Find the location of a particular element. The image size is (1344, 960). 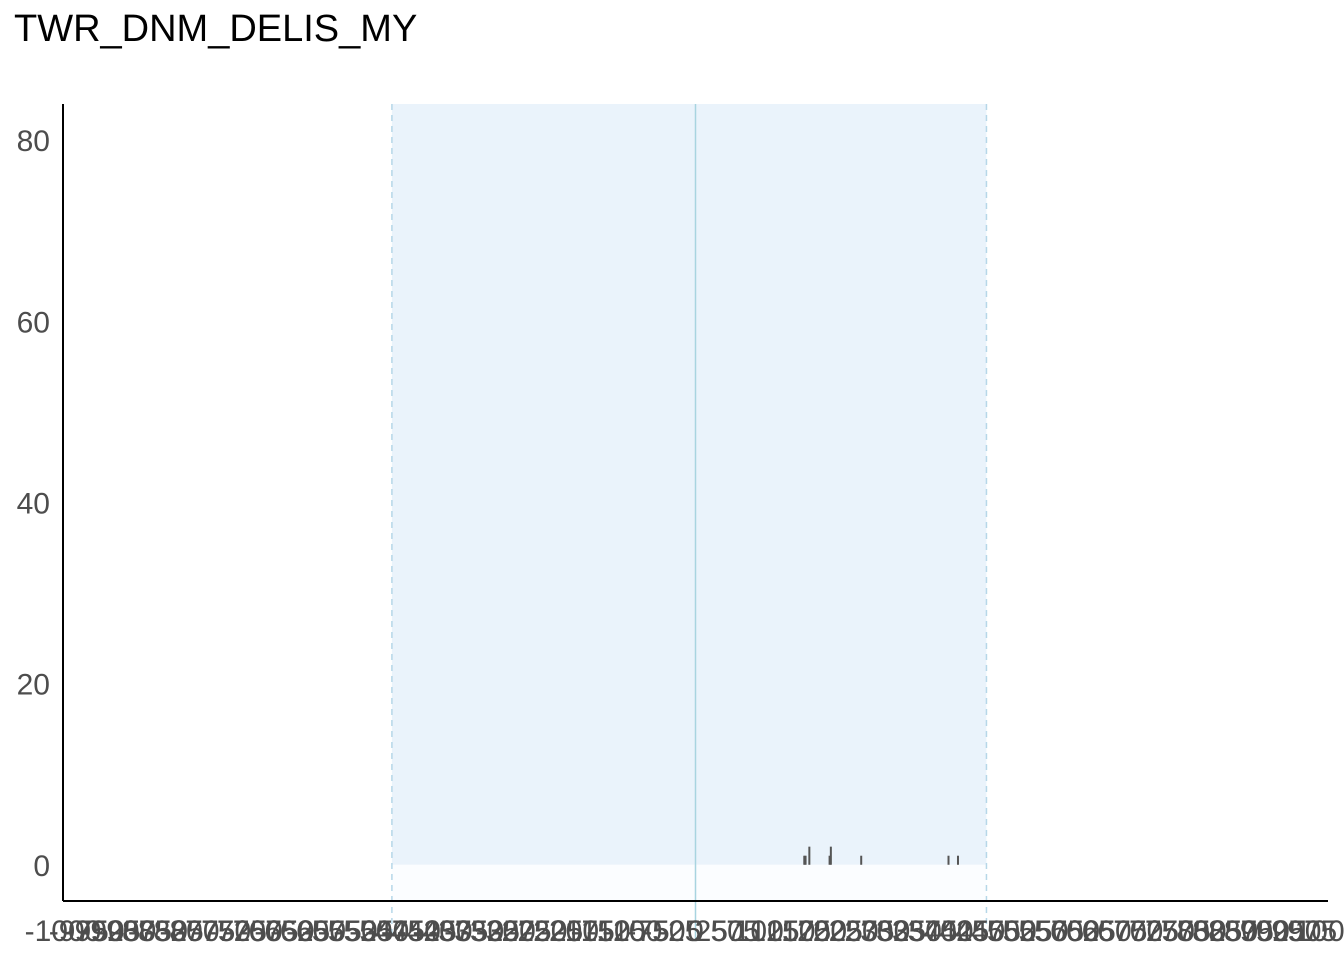

x-tick-label: 700 is located at coordinates (1138, 931).